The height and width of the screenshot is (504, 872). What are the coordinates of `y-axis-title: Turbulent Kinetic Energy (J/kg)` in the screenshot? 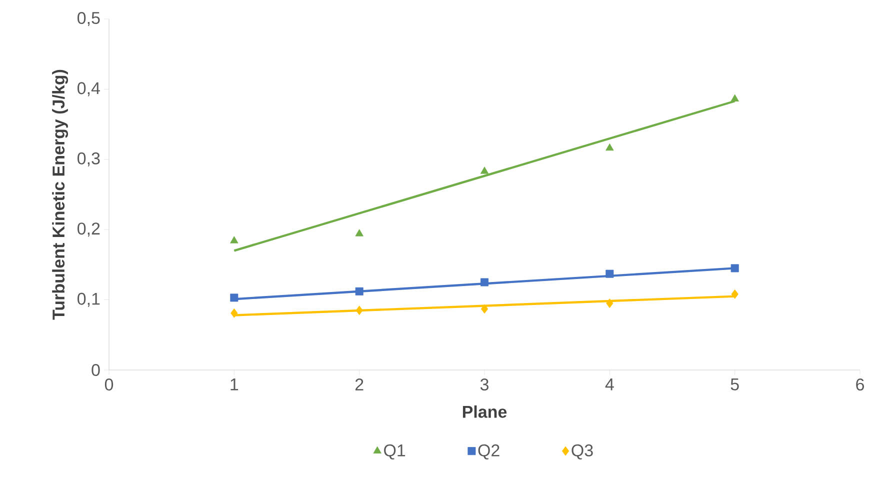 It's located at (60, 195).